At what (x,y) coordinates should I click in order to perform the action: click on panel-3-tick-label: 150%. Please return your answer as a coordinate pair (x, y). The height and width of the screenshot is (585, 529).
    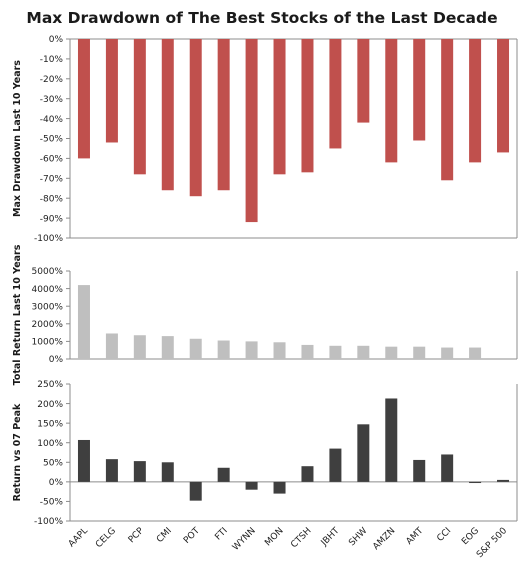
    Looking at the image, I should click on (50, 424).